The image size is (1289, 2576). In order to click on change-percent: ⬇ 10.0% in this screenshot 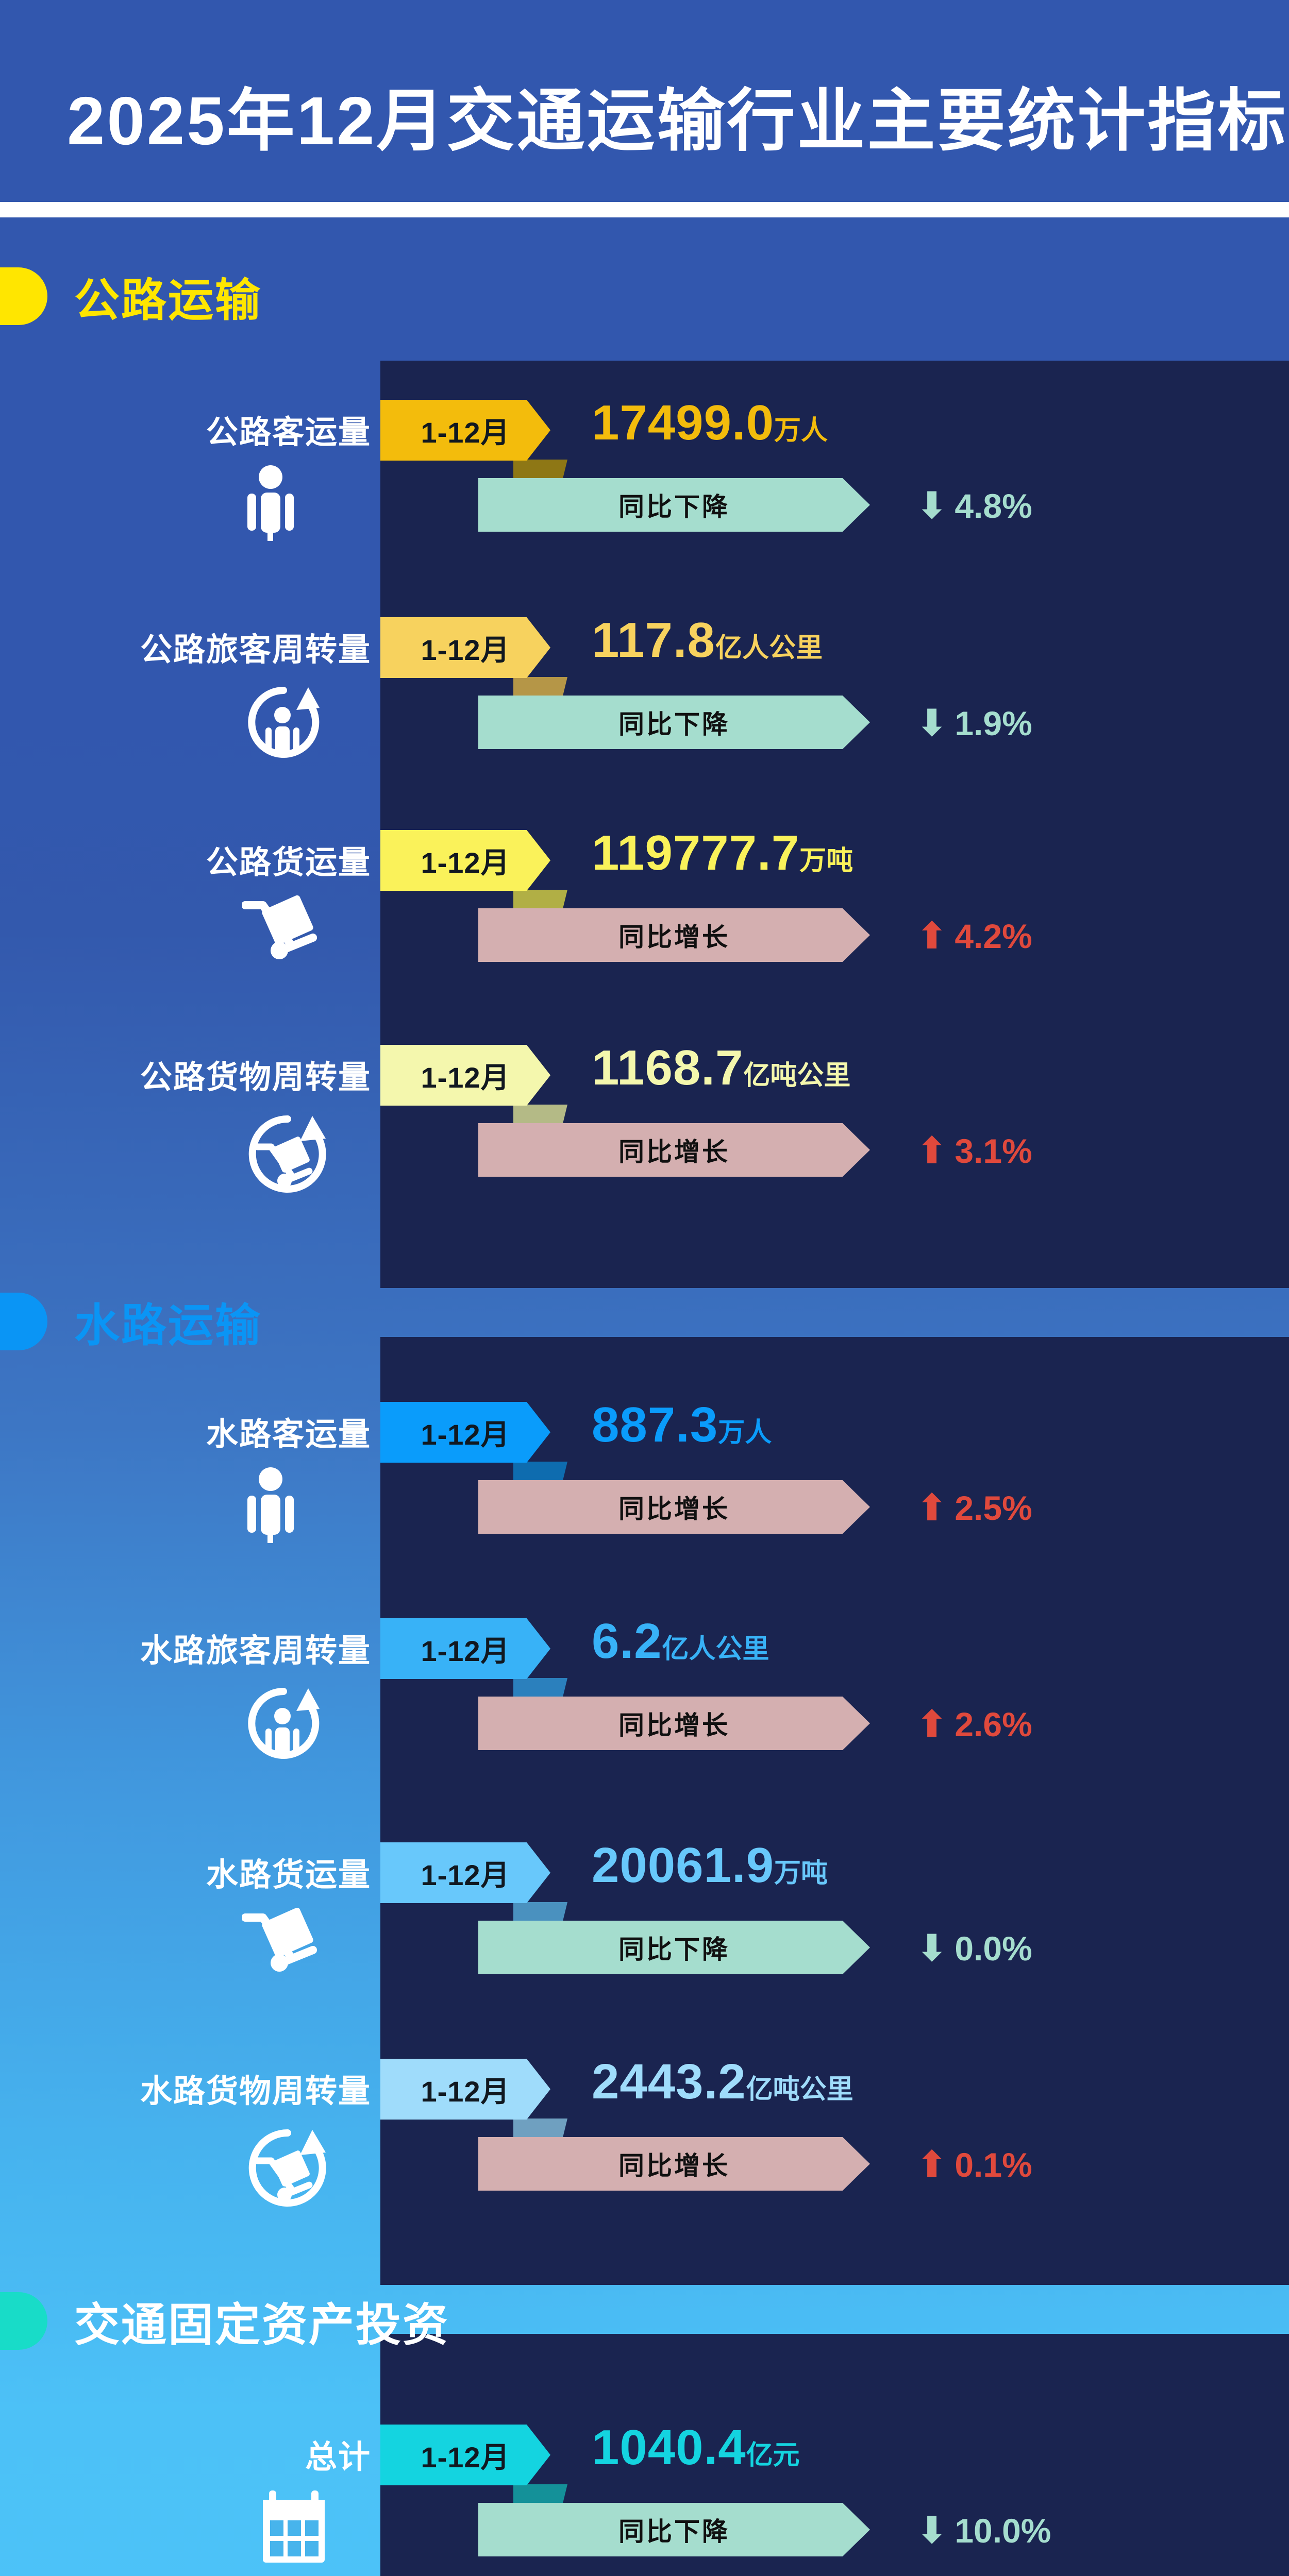, I will do `click(983, 2530)`.